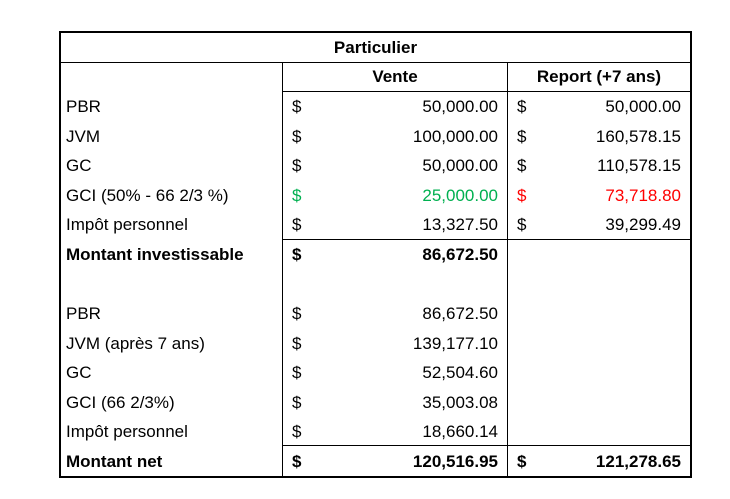 The image size is (730, 499). What do you see at coordinates (460, 431) in the screenshot?
I see `amount: 18,660.14` at bounding box center [460, 431].